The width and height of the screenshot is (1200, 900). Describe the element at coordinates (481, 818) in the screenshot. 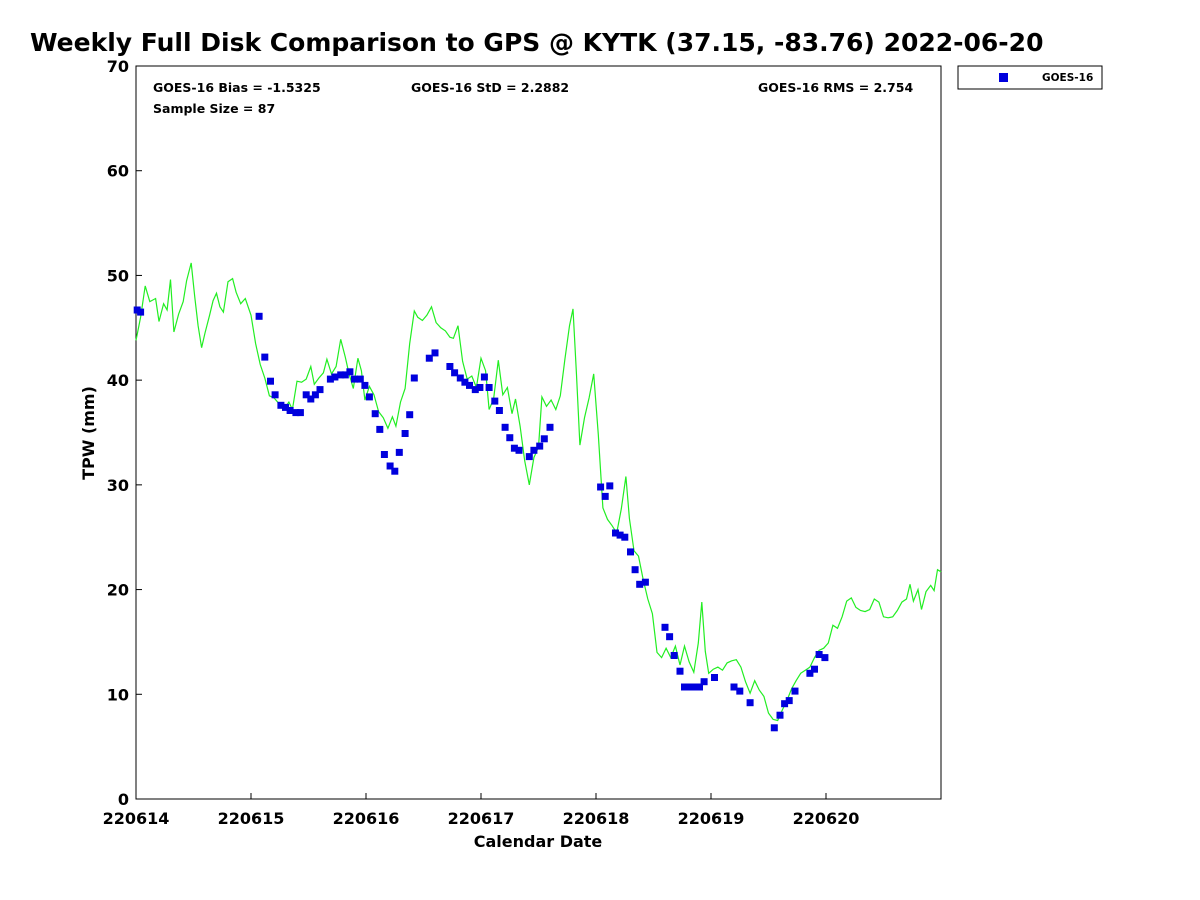

I see `x-tick-label: 220617` at that location.